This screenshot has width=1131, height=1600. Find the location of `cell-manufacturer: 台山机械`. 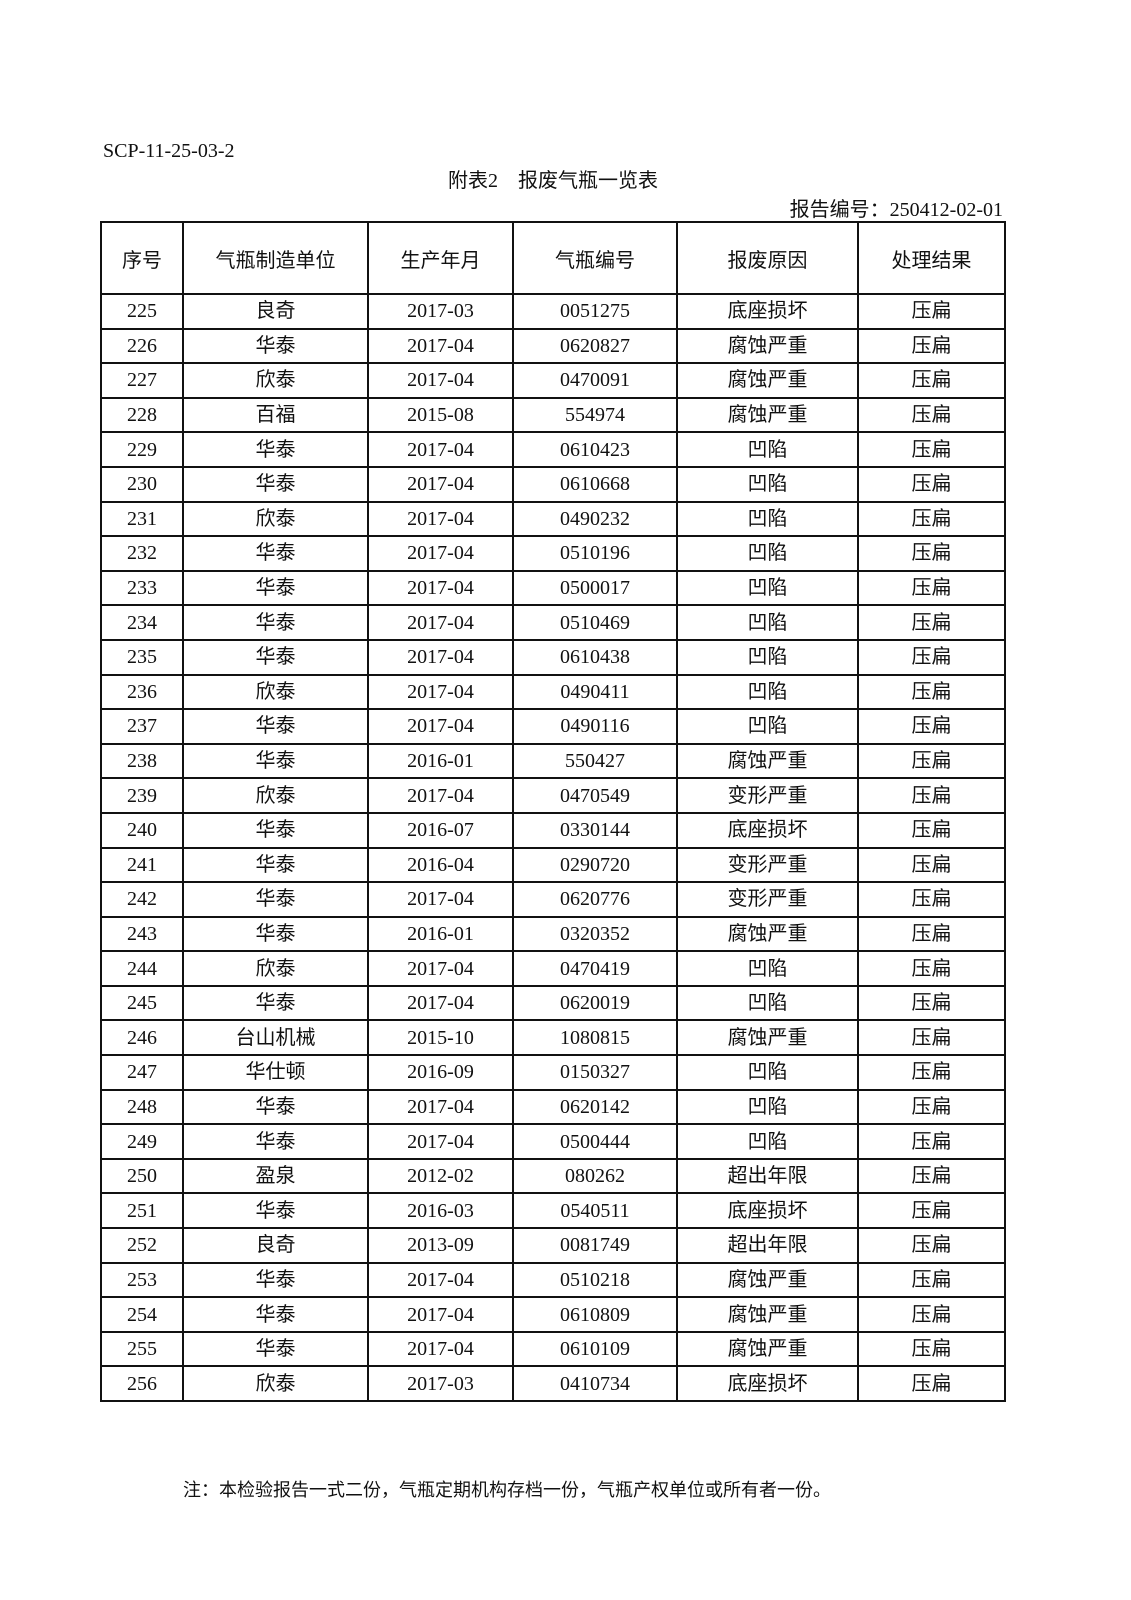

cell-manufacturer: 台山机械 is located at coordinates (275, 1038).